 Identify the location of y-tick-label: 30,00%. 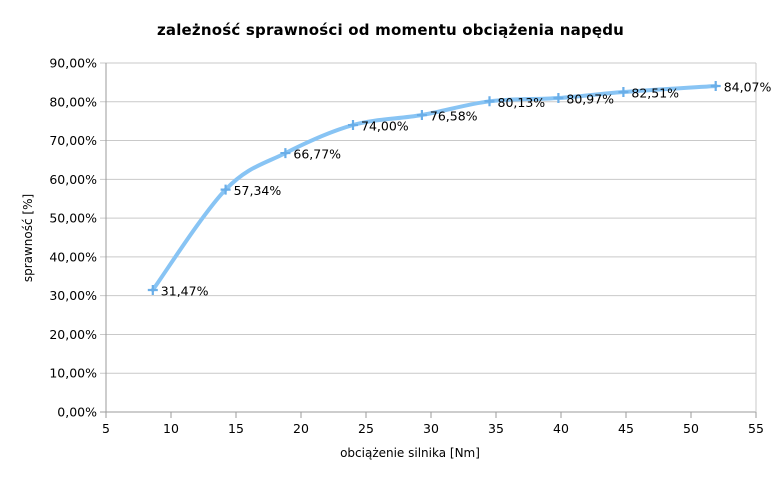
(73, 295).